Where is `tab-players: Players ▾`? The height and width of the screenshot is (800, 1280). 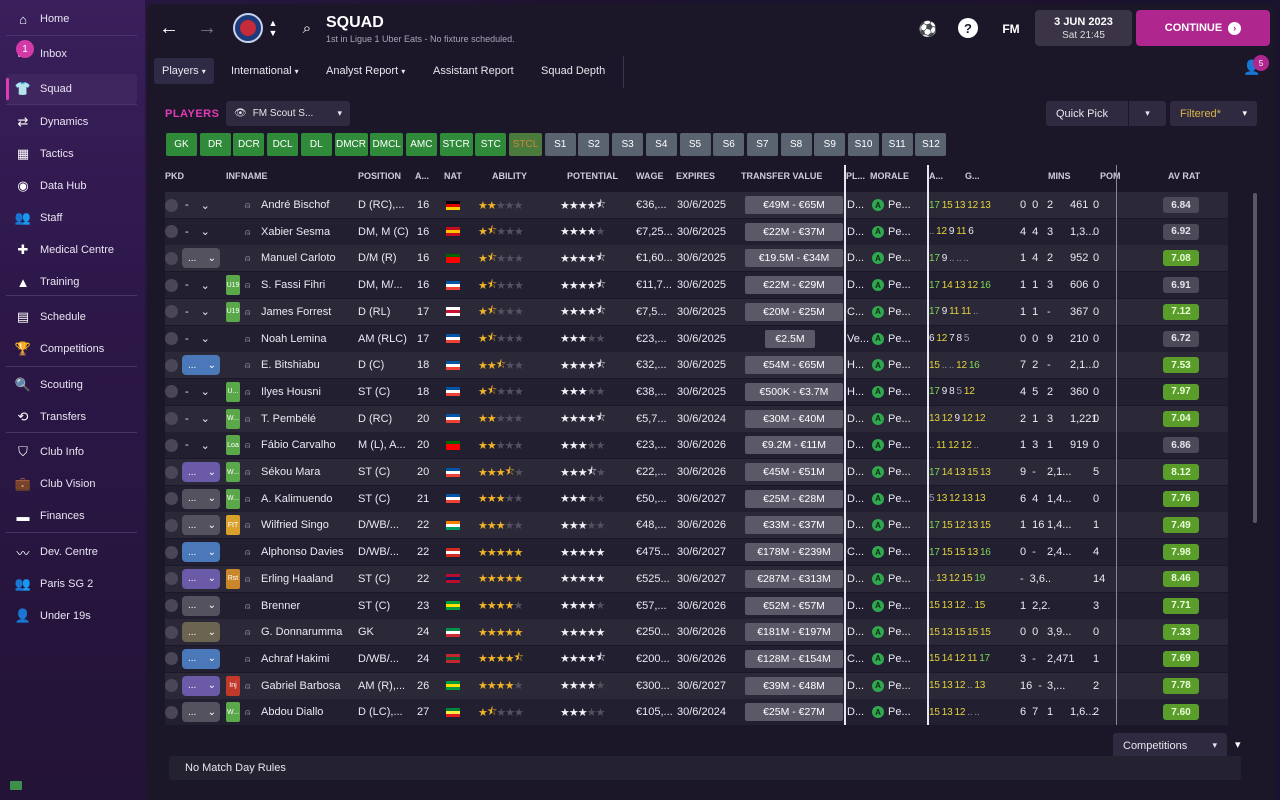 tab-players: Players ▾ is located at coordinates (184, 71).